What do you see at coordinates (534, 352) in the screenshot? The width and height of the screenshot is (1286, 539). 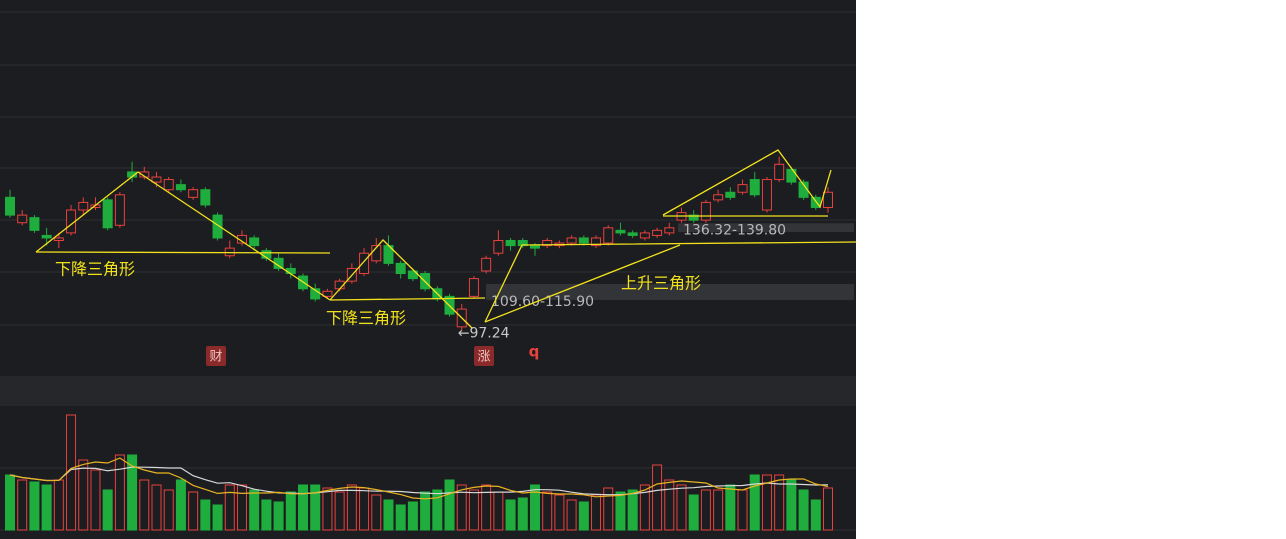 I see `marker: q` at bounding box center [534, 352].